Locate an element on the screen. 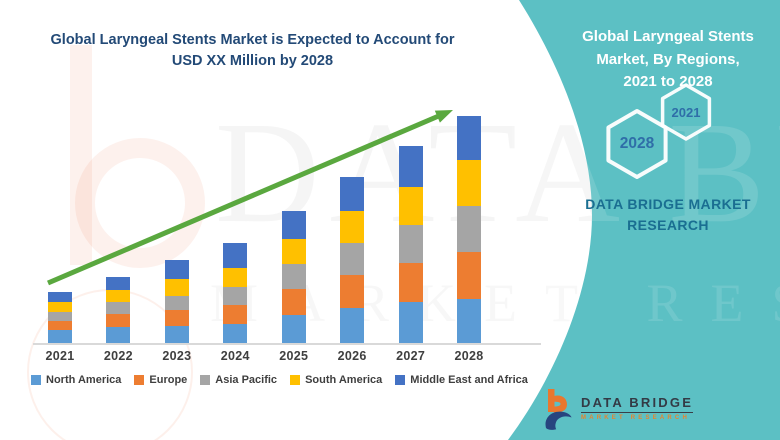 The image size is (780, 440). side-panel-heading-line2: Market, By Regions, is located at coordinates (668, 59).